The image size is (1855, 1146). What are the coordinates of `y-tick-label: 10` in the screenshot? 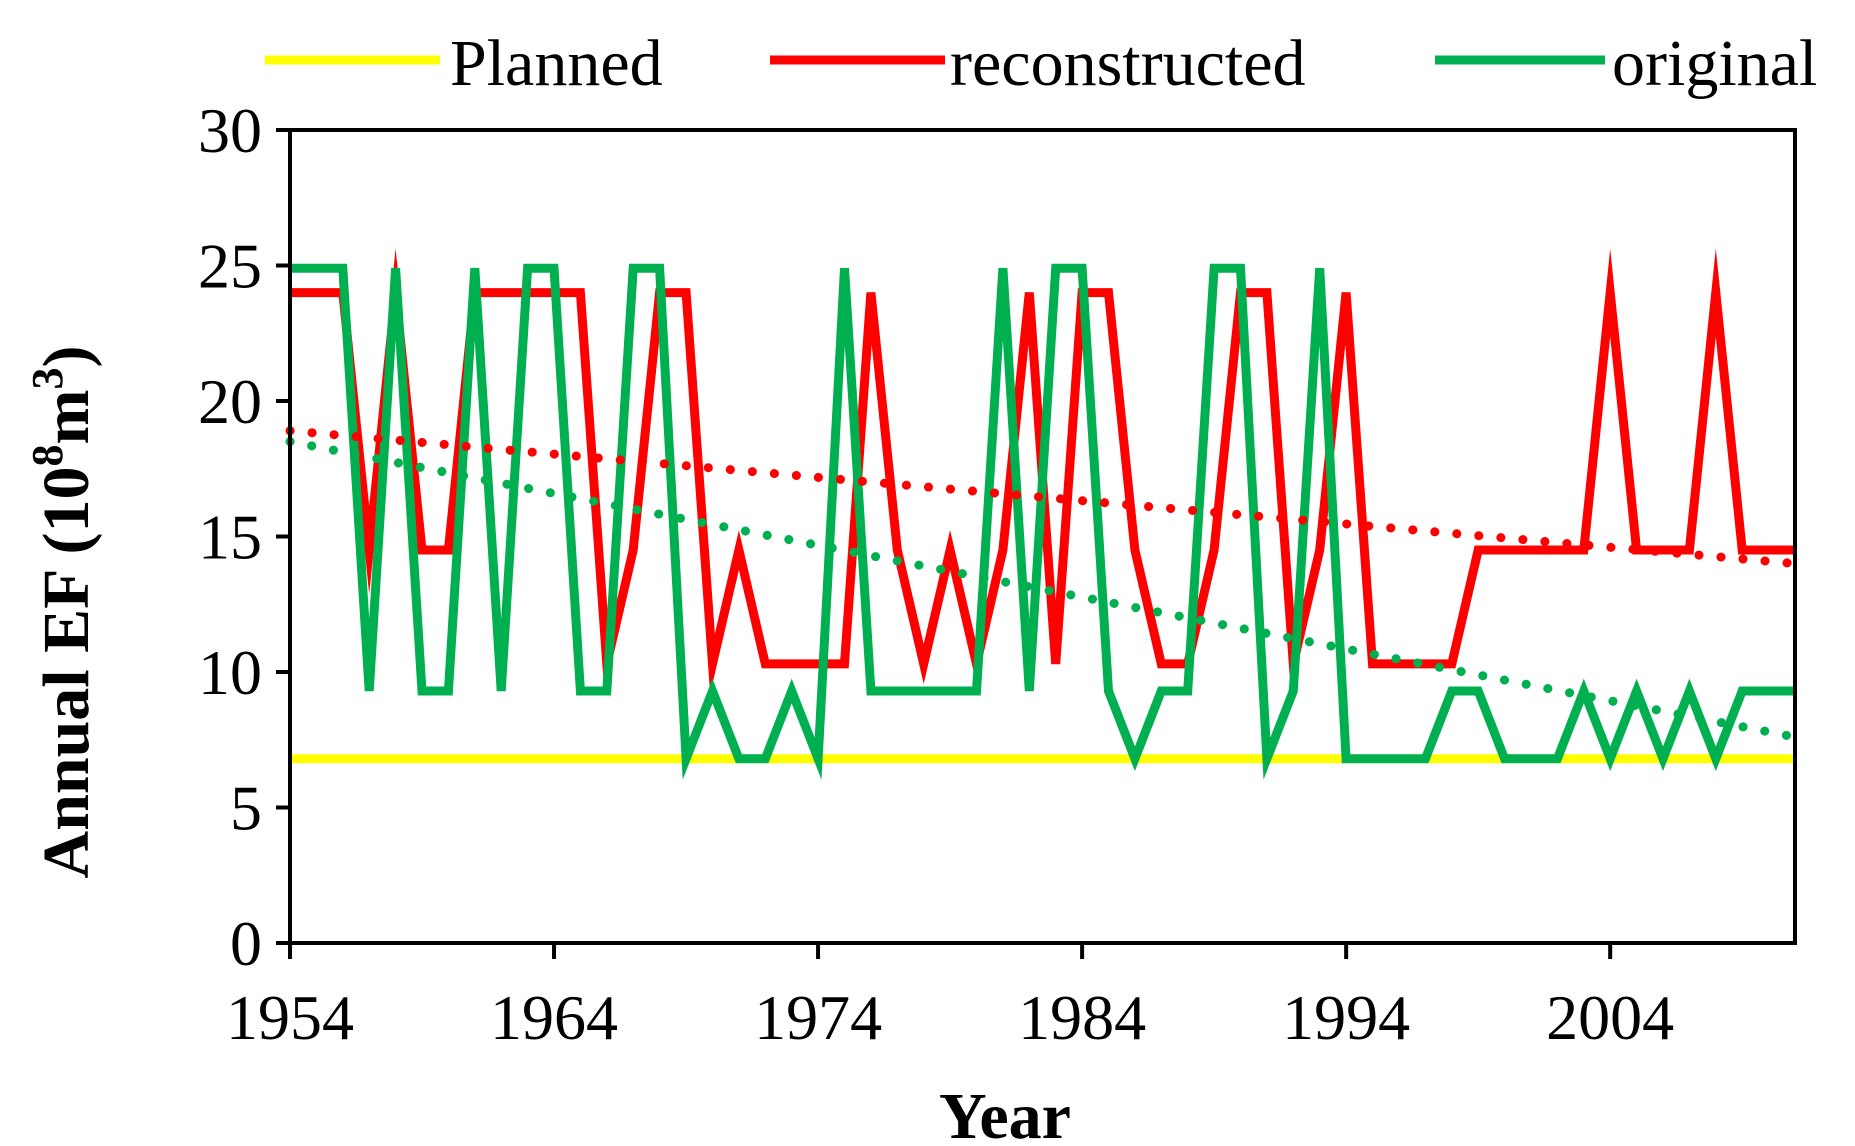 It's located at (230, 672).